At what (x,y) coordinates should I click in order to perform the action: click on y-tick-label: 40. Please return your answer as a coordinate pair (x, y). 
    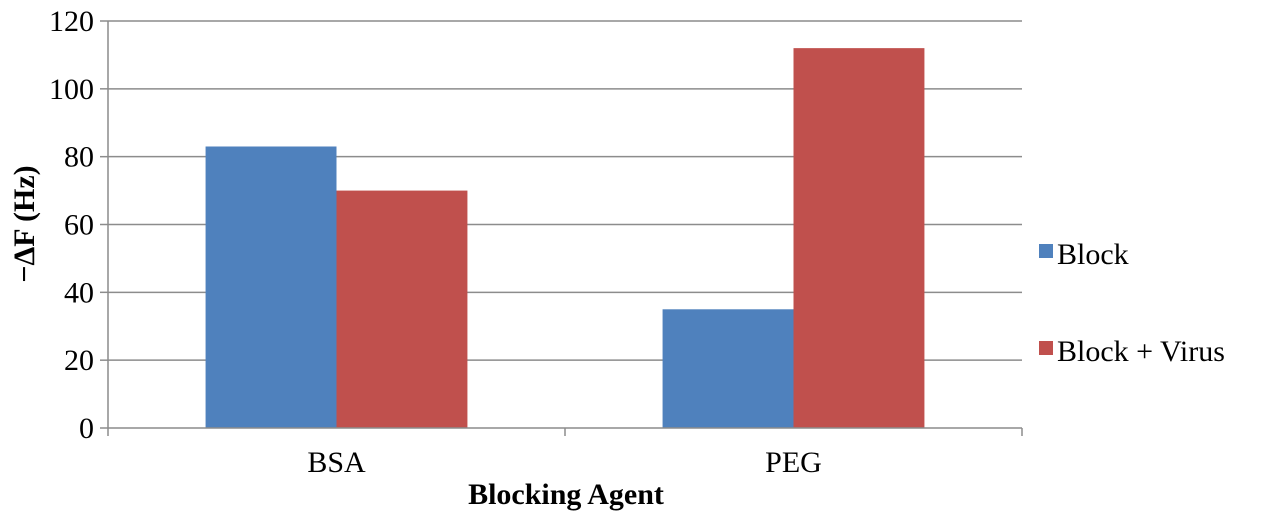
    Looking at the image, I should click on (79, 292).